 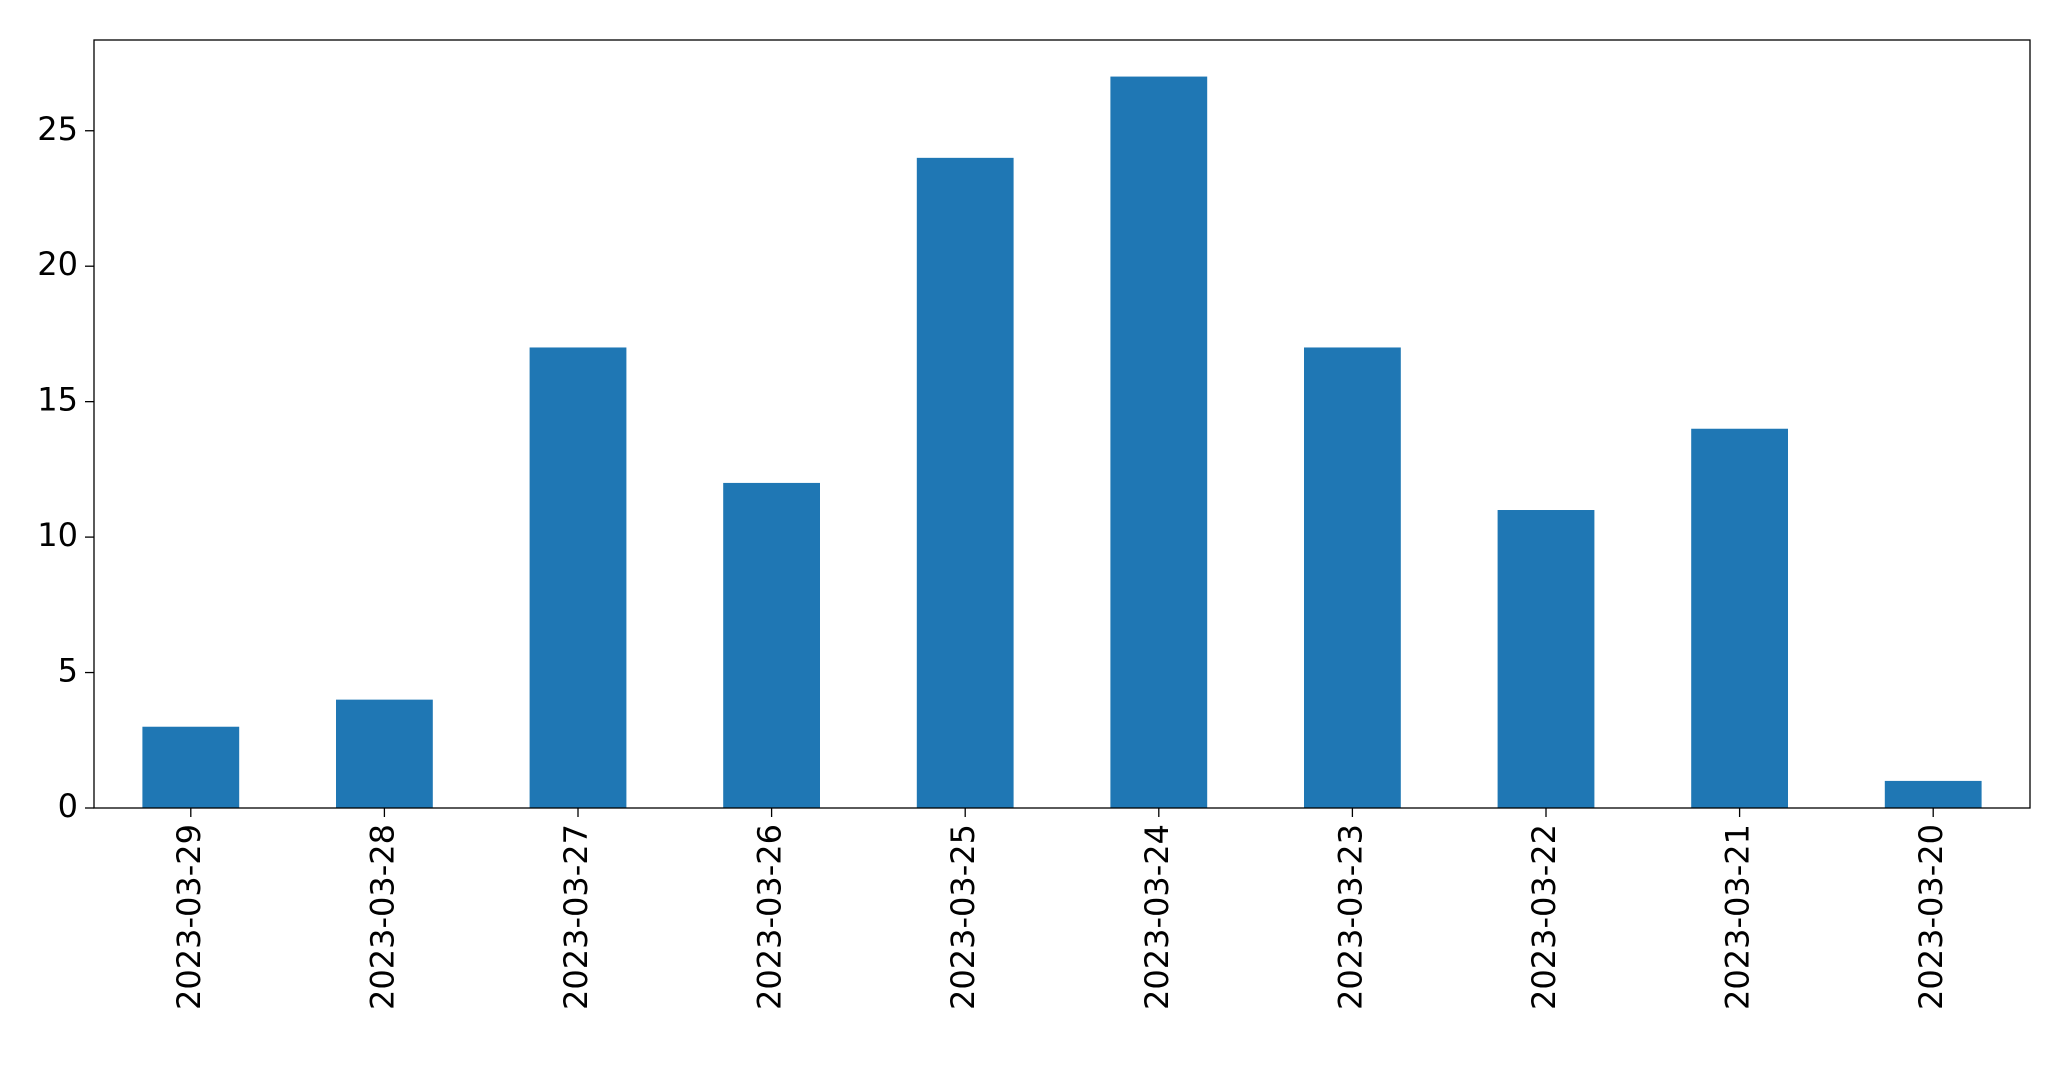 What do you see at coordinates (57, 400) in the screenshot?
I see `y-tick-label: 15` at bounding box center [57, 400].